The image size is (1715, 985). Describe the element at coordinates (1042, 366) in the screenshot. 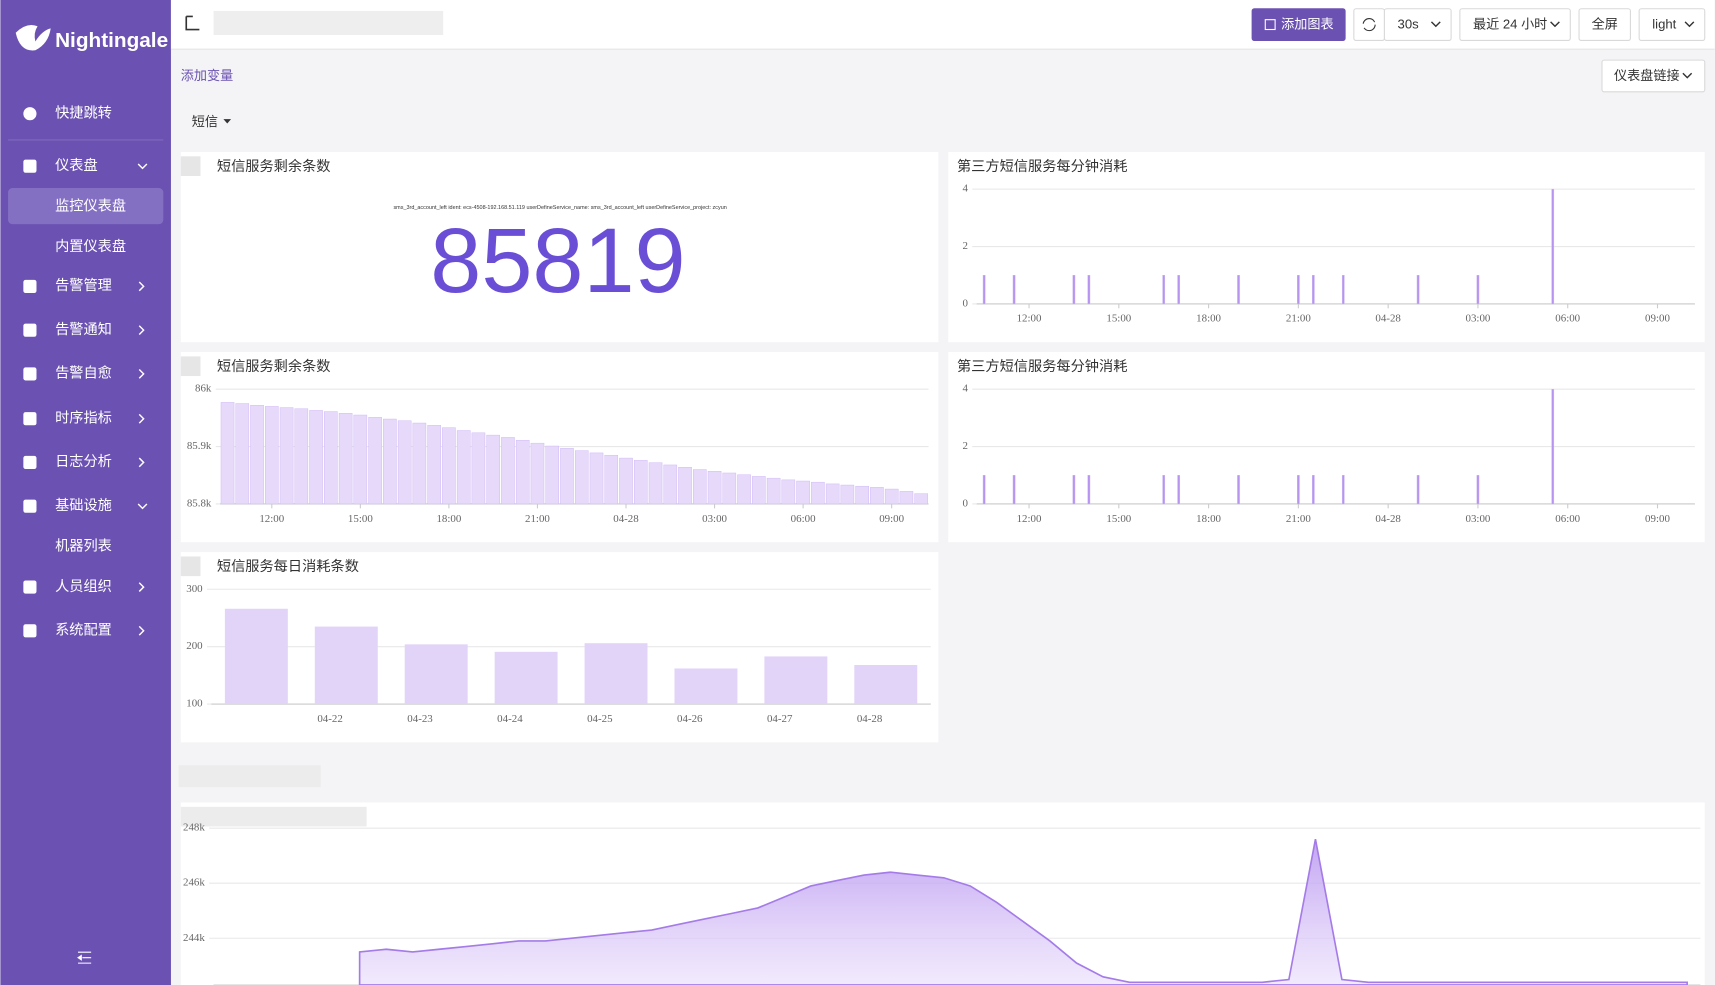

I see `panel-title: 第三方短信服务每分钟消耗` at that location.